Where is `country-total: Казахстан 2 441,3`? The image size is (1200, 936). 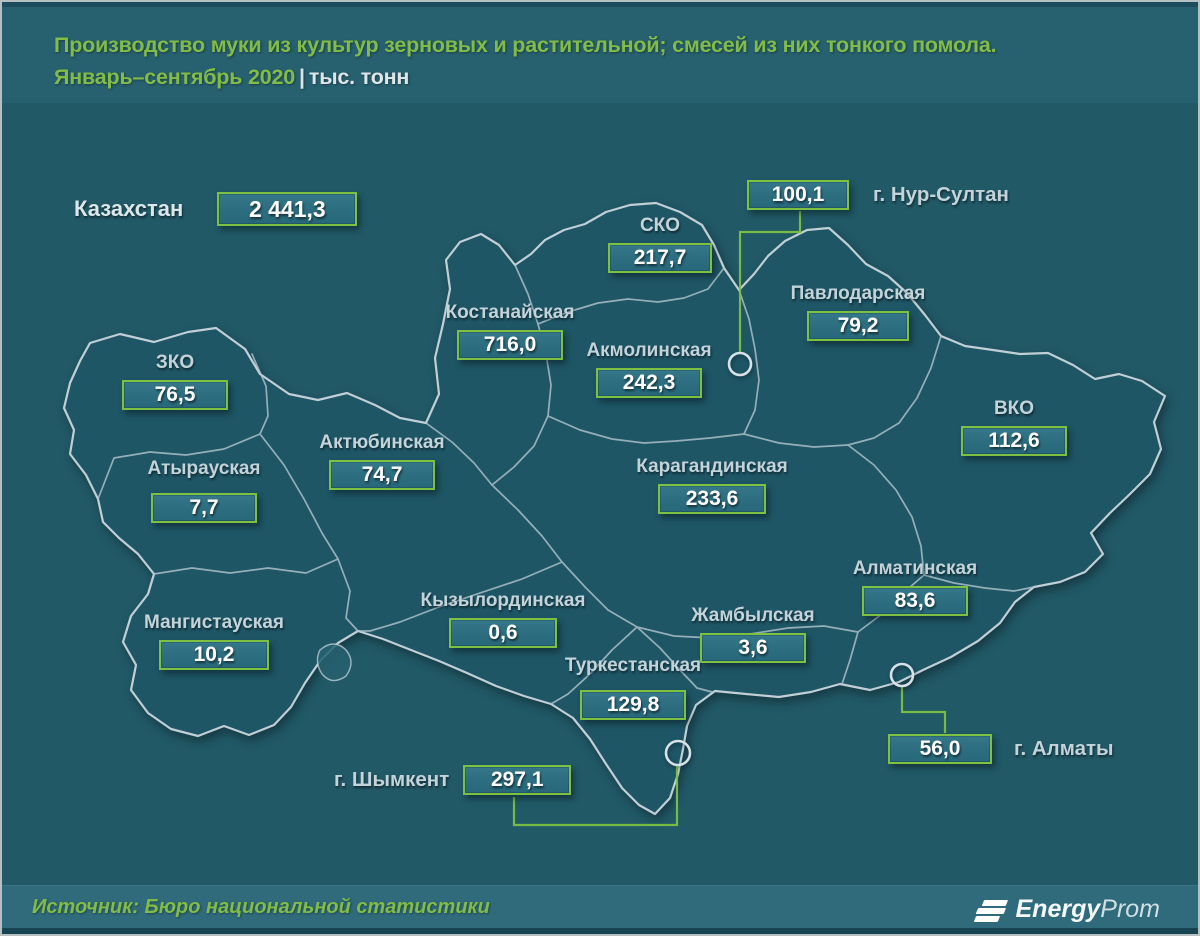
country-total: Казахстан 2 441,3 is located at coordinates (216, 209).